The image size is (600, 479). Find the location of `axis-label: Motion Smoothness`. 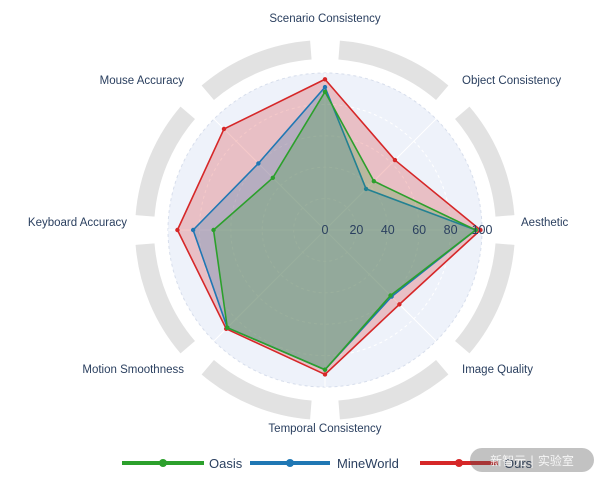

axis-label: Motion Smoothness is located at coordinates (133, 370).